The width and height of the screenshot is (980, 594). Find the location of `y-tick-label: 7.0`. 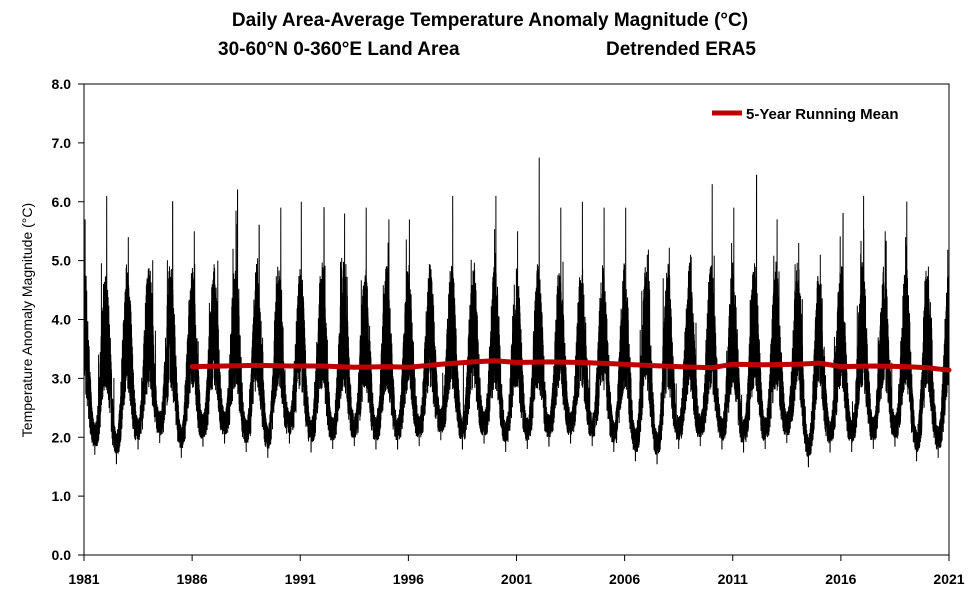

y-tick-label: 7.0 is located at coordinates (62, 143).